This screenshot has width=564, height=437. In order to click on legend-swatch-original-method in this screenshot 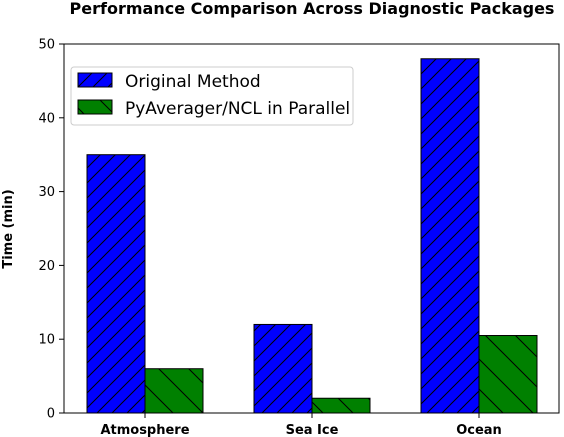, I will do `click(95, 80)`.